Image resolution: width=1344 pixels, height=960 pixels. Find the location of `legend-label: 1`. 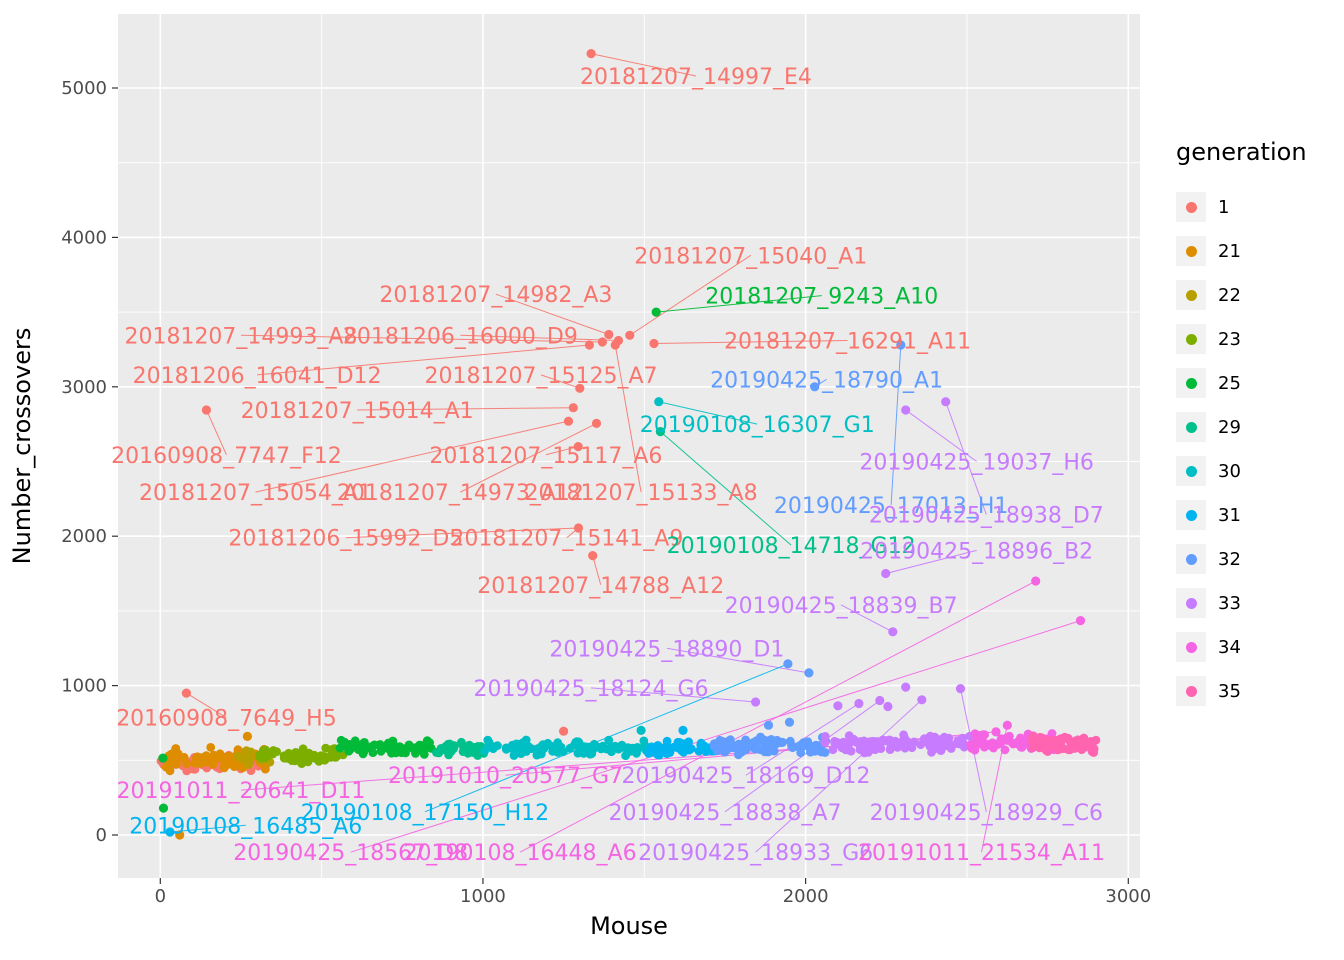

legend-label: 1 is located at coordinates (1224, 207).